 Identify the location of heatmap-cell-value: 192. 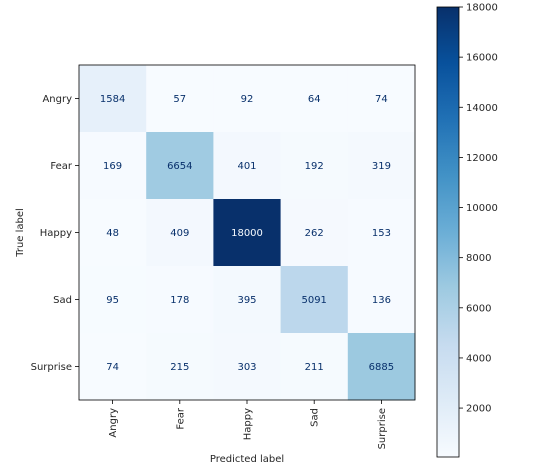
(314, 166).